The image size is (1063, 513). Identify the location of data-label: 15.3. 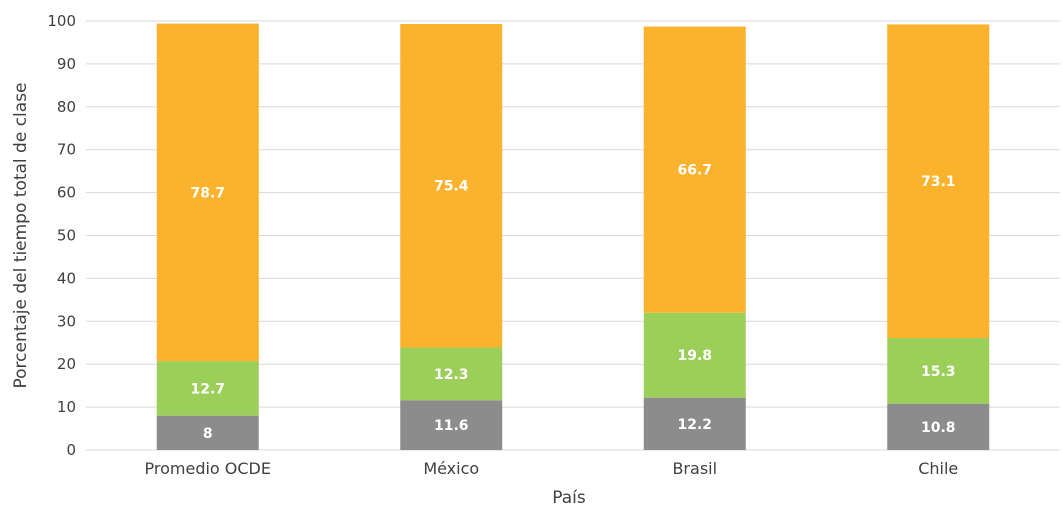
(938, 372).